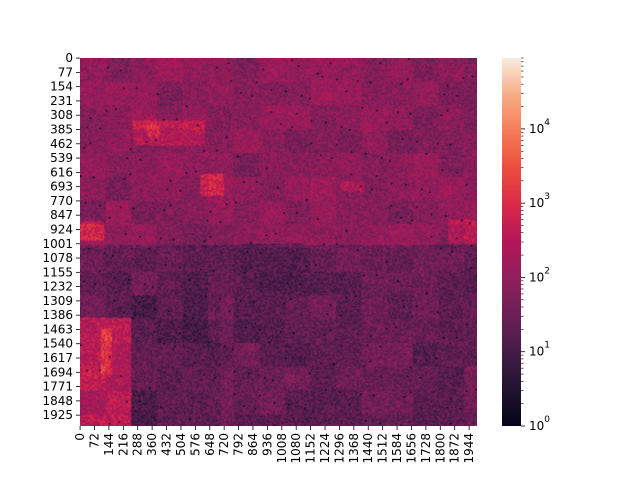 This screenshot has height=480, width=640. Describe the element at coordinates (57, 415) in the screenshot. I see `y-tick-label: 1925` at that location.